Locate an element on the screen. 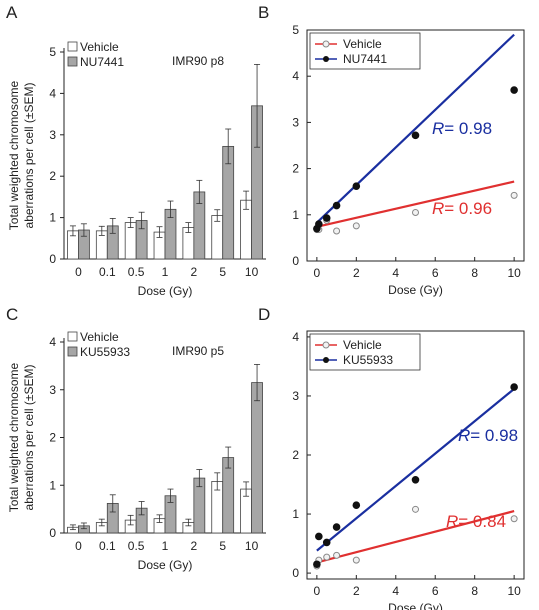 Image resolution: width=539 pixels, height=610 pixels. y-tick-label: 5 is located at coordinates (295, 30).